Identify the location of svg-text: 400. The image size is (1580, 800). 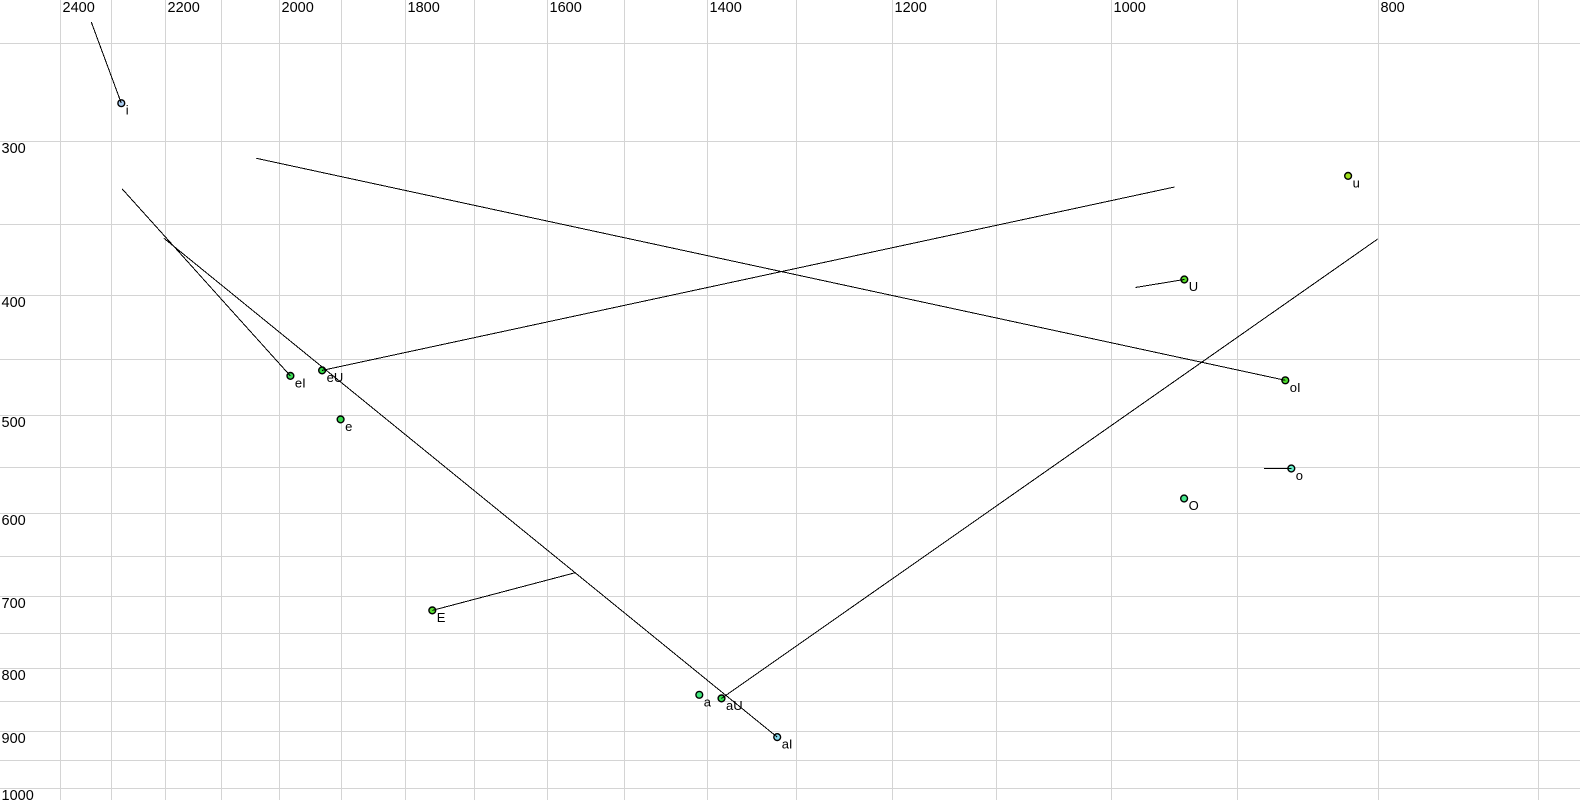
(14, 303).